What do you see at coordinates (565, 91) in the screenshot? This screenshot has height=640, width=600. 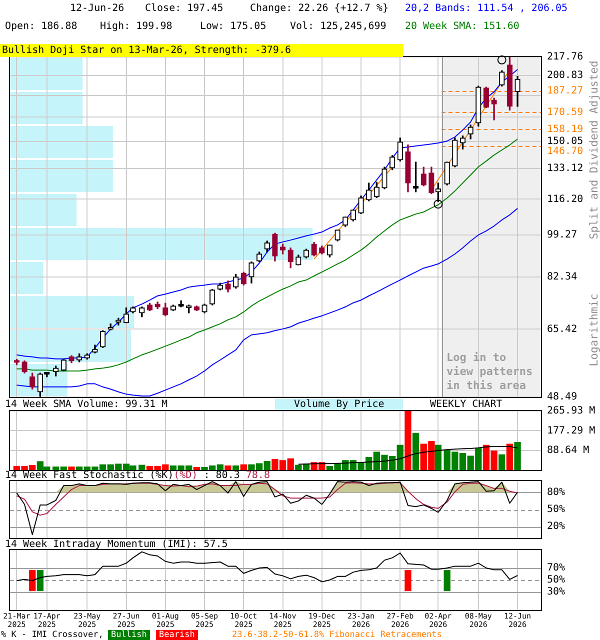 I see `ref-line-label: 187.27` at bounding box center [565, 91].